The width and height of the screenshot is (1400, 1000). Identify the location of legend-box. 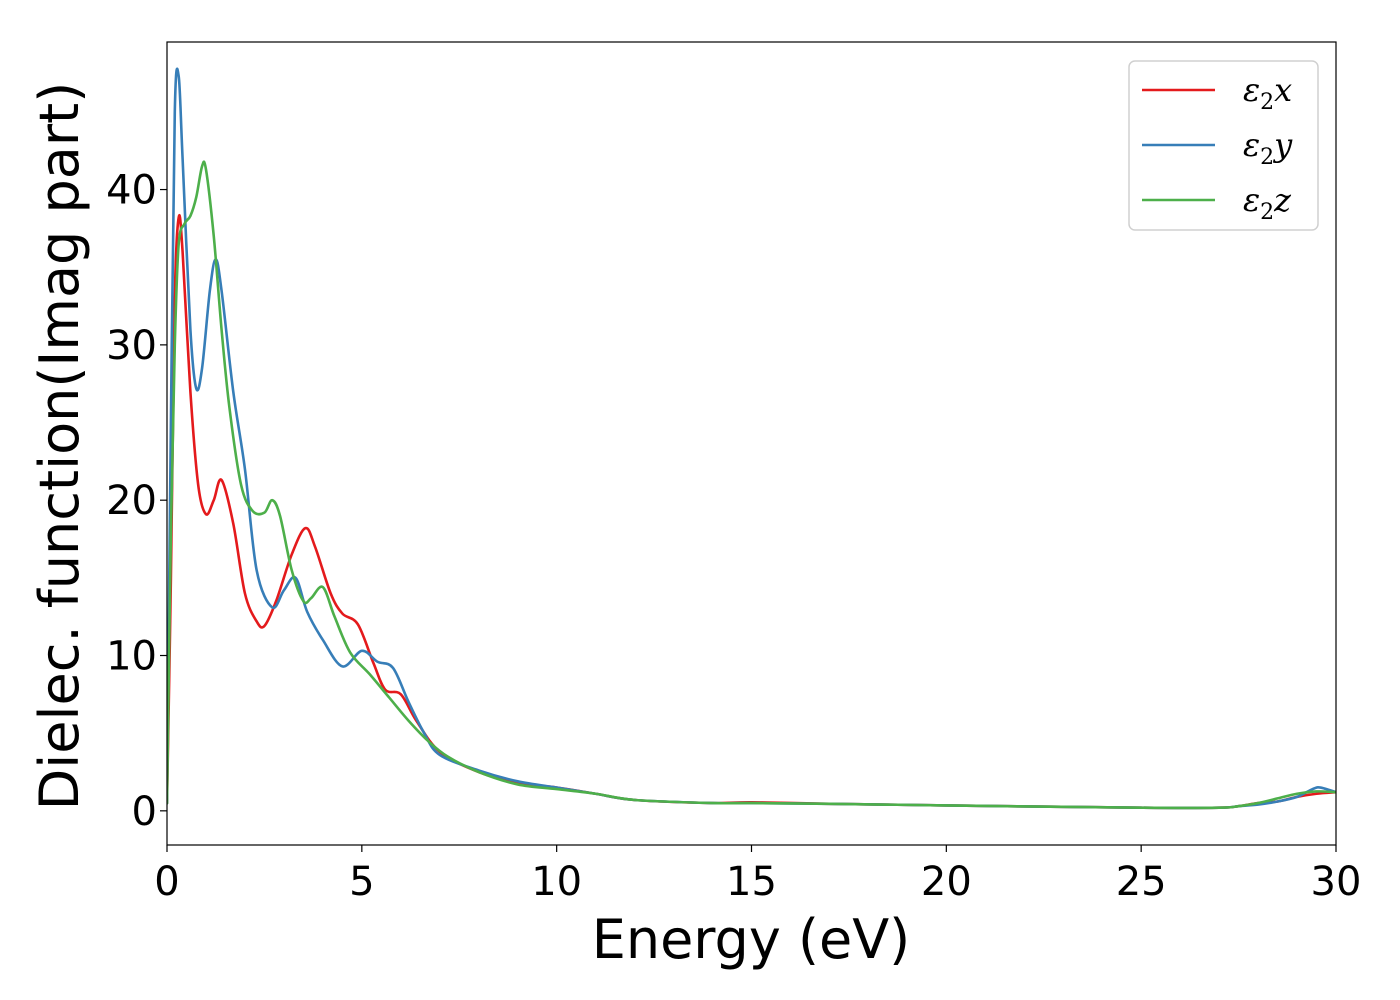
(1223, 145).